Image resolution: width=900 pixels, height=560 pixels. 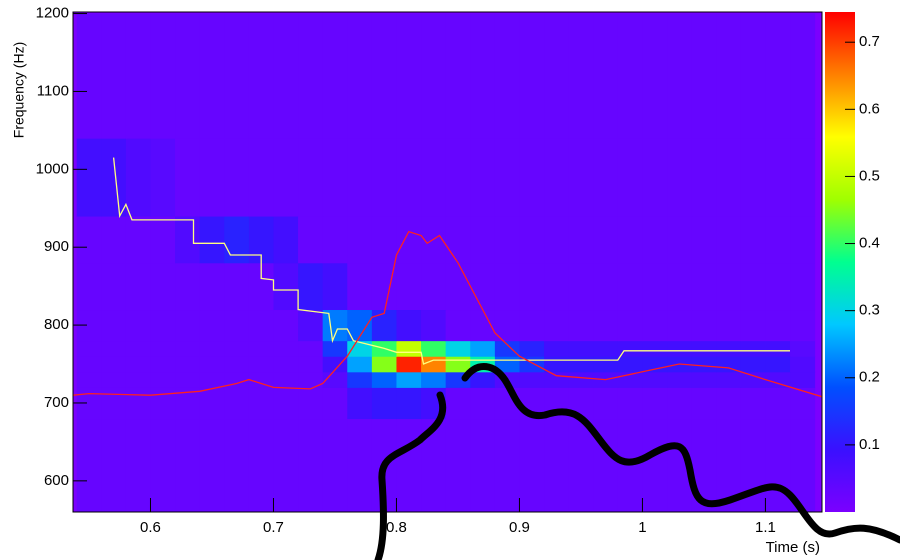 What do you see at coordinates (869, 41) in the screenshot?
I see `colorbar-tick-label: 0.7` at bounding box center [869, 41].